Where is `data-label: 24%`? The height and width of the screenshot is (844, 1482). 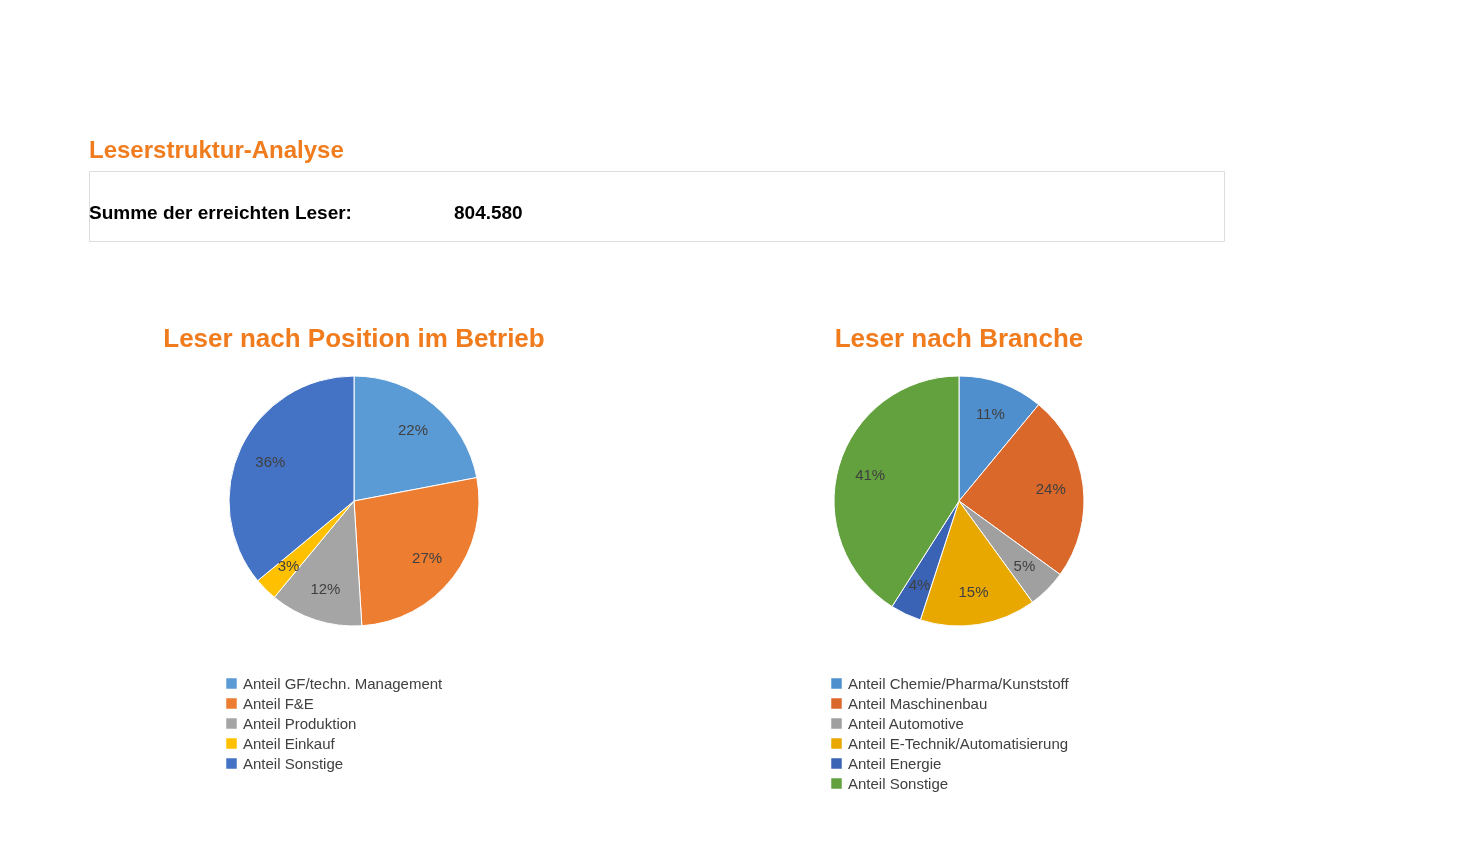 data-label: 24% is located at coordinates (1050, 489).